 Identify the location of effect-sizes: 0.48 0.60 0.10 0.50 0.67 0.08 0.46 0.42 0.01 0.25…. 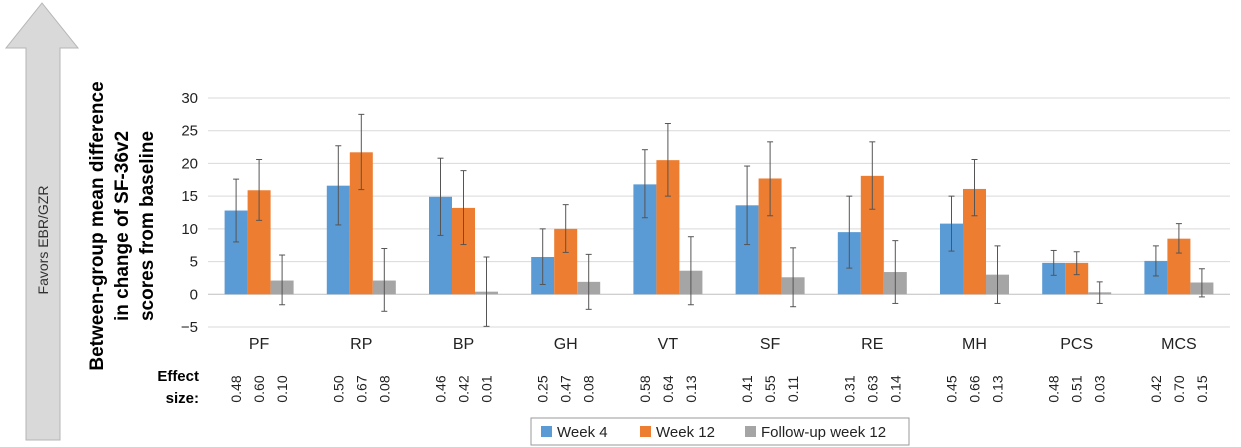
(719, 388).